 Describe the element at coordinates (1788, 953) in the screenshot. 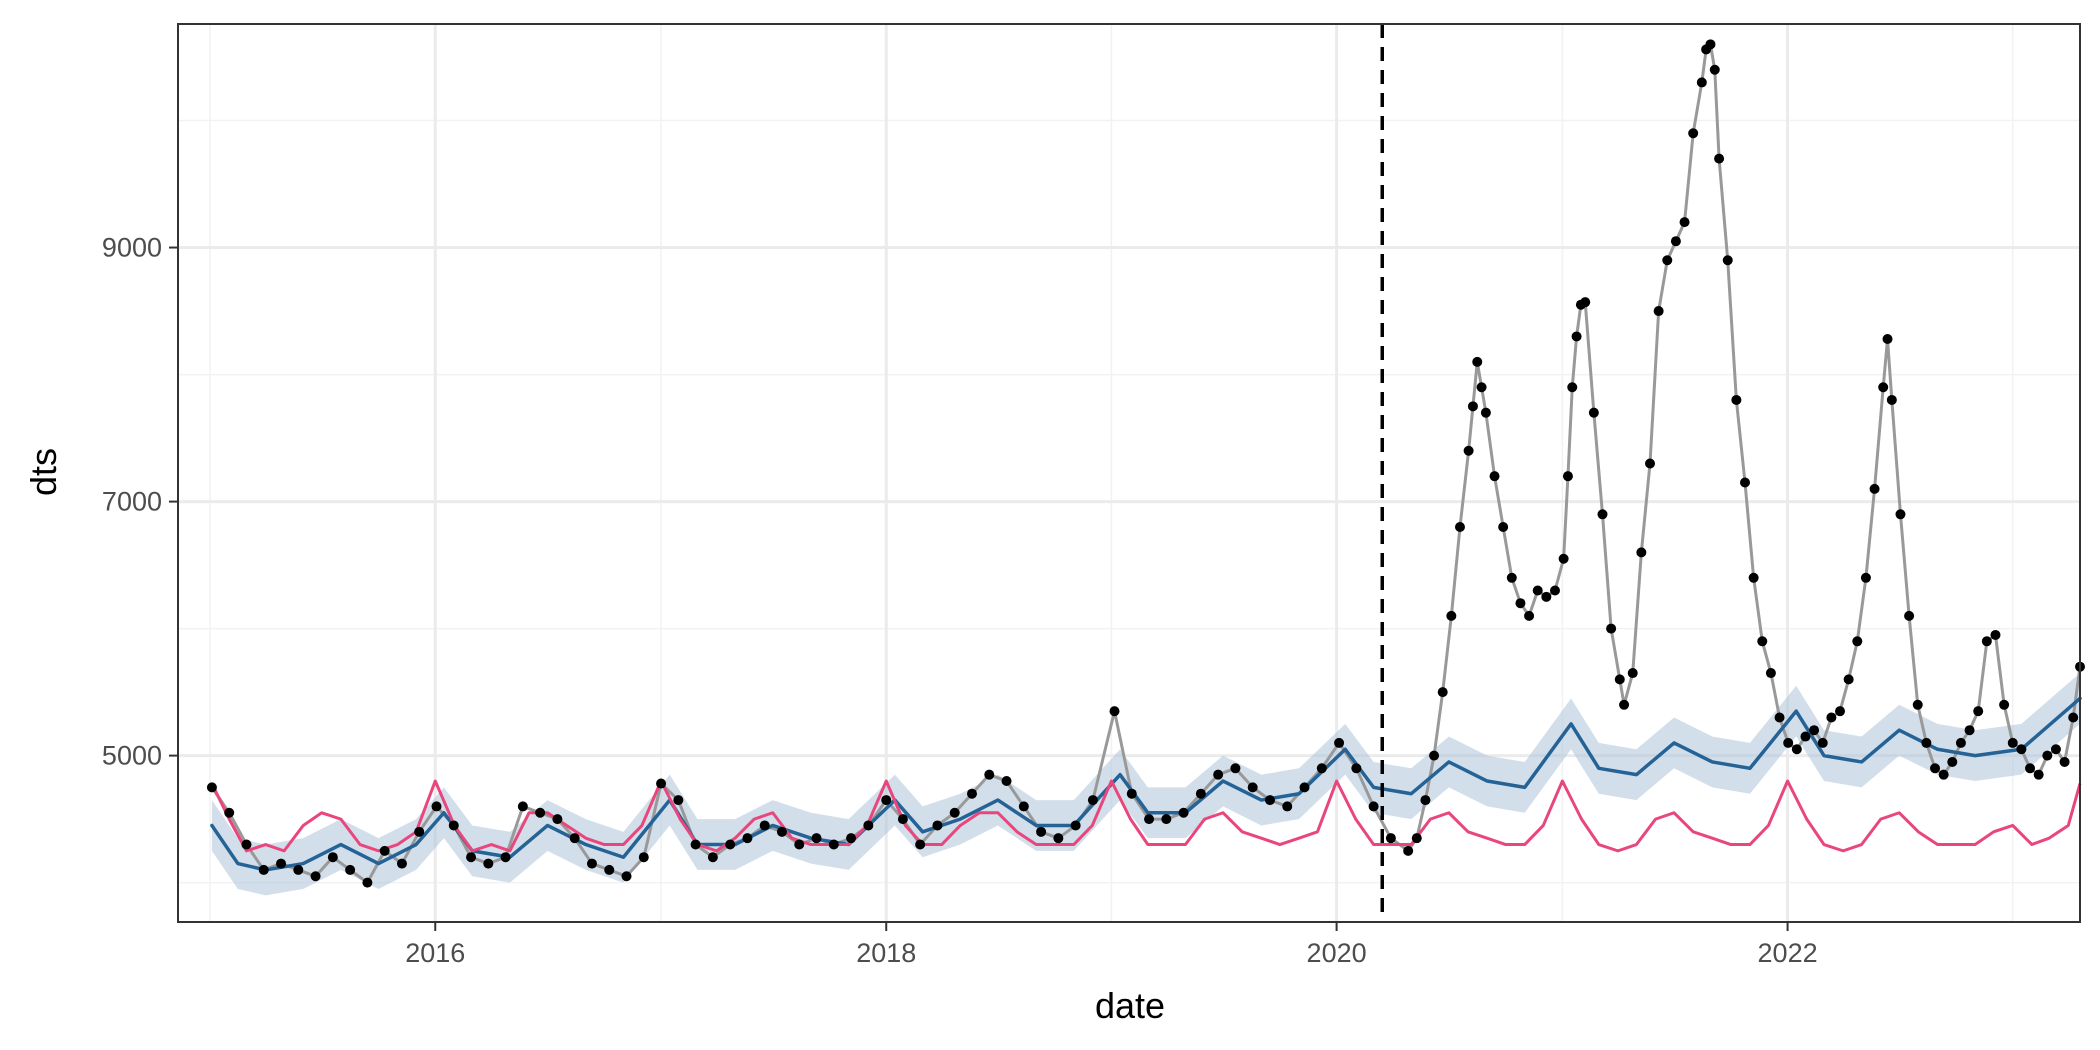

I see `x-tick-label: 2022` at that location.